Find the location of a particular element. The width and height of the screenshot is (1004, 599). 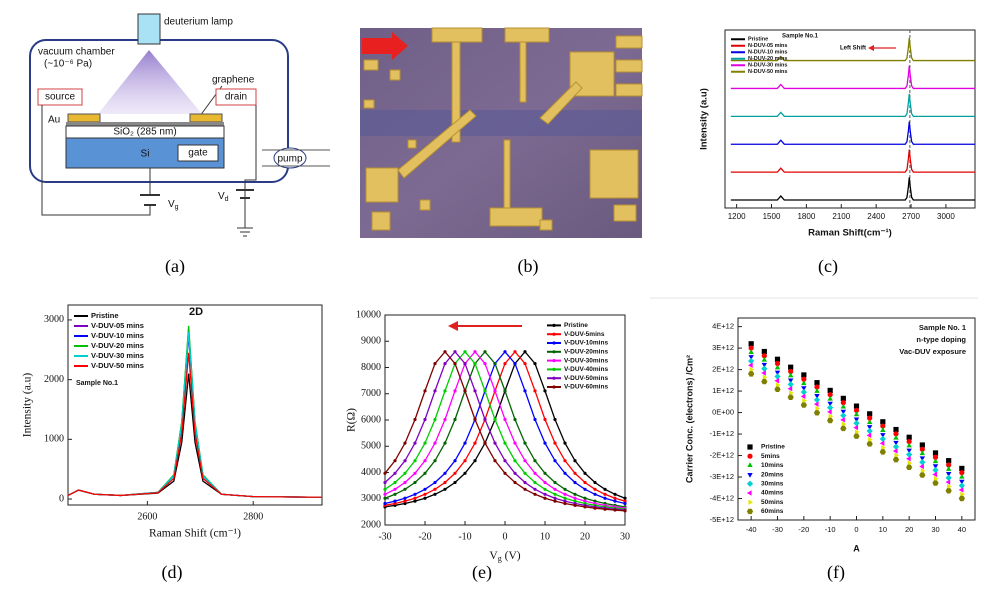

legend-label: V-DUV-20mins is located at coordinates (586, 352).